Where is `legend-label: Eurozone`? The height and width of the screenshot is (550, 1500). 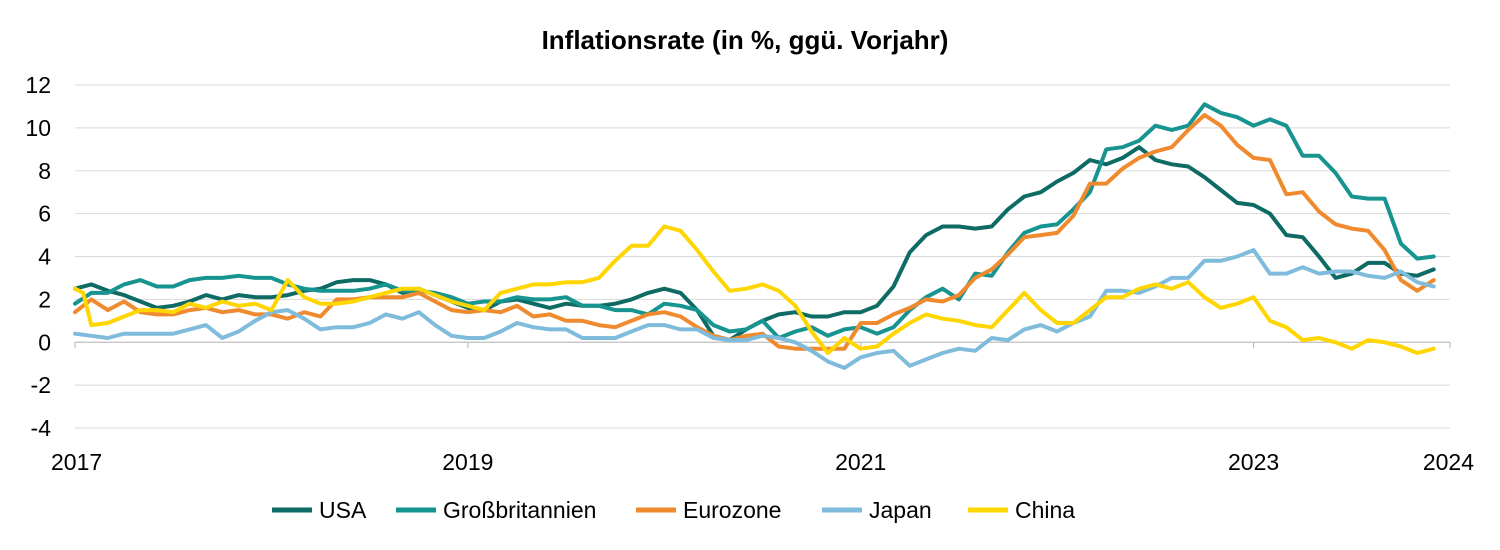
legend-label: Eurozone is located at coordinates (732, 510).